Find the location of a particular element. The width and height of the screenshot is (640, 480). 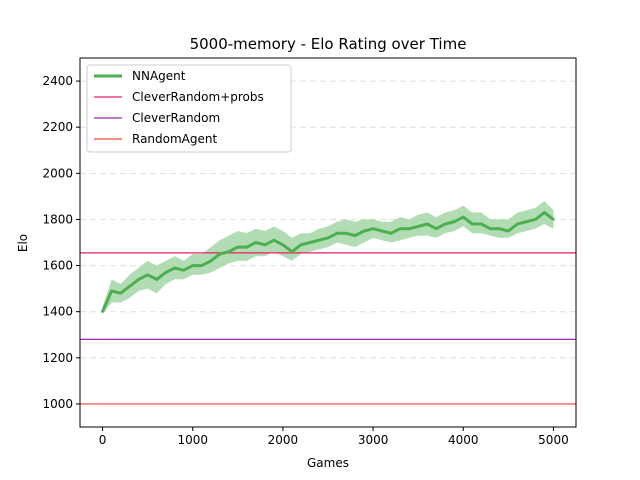

legend-label: RandomAgent is located at coordinates (174, 139).